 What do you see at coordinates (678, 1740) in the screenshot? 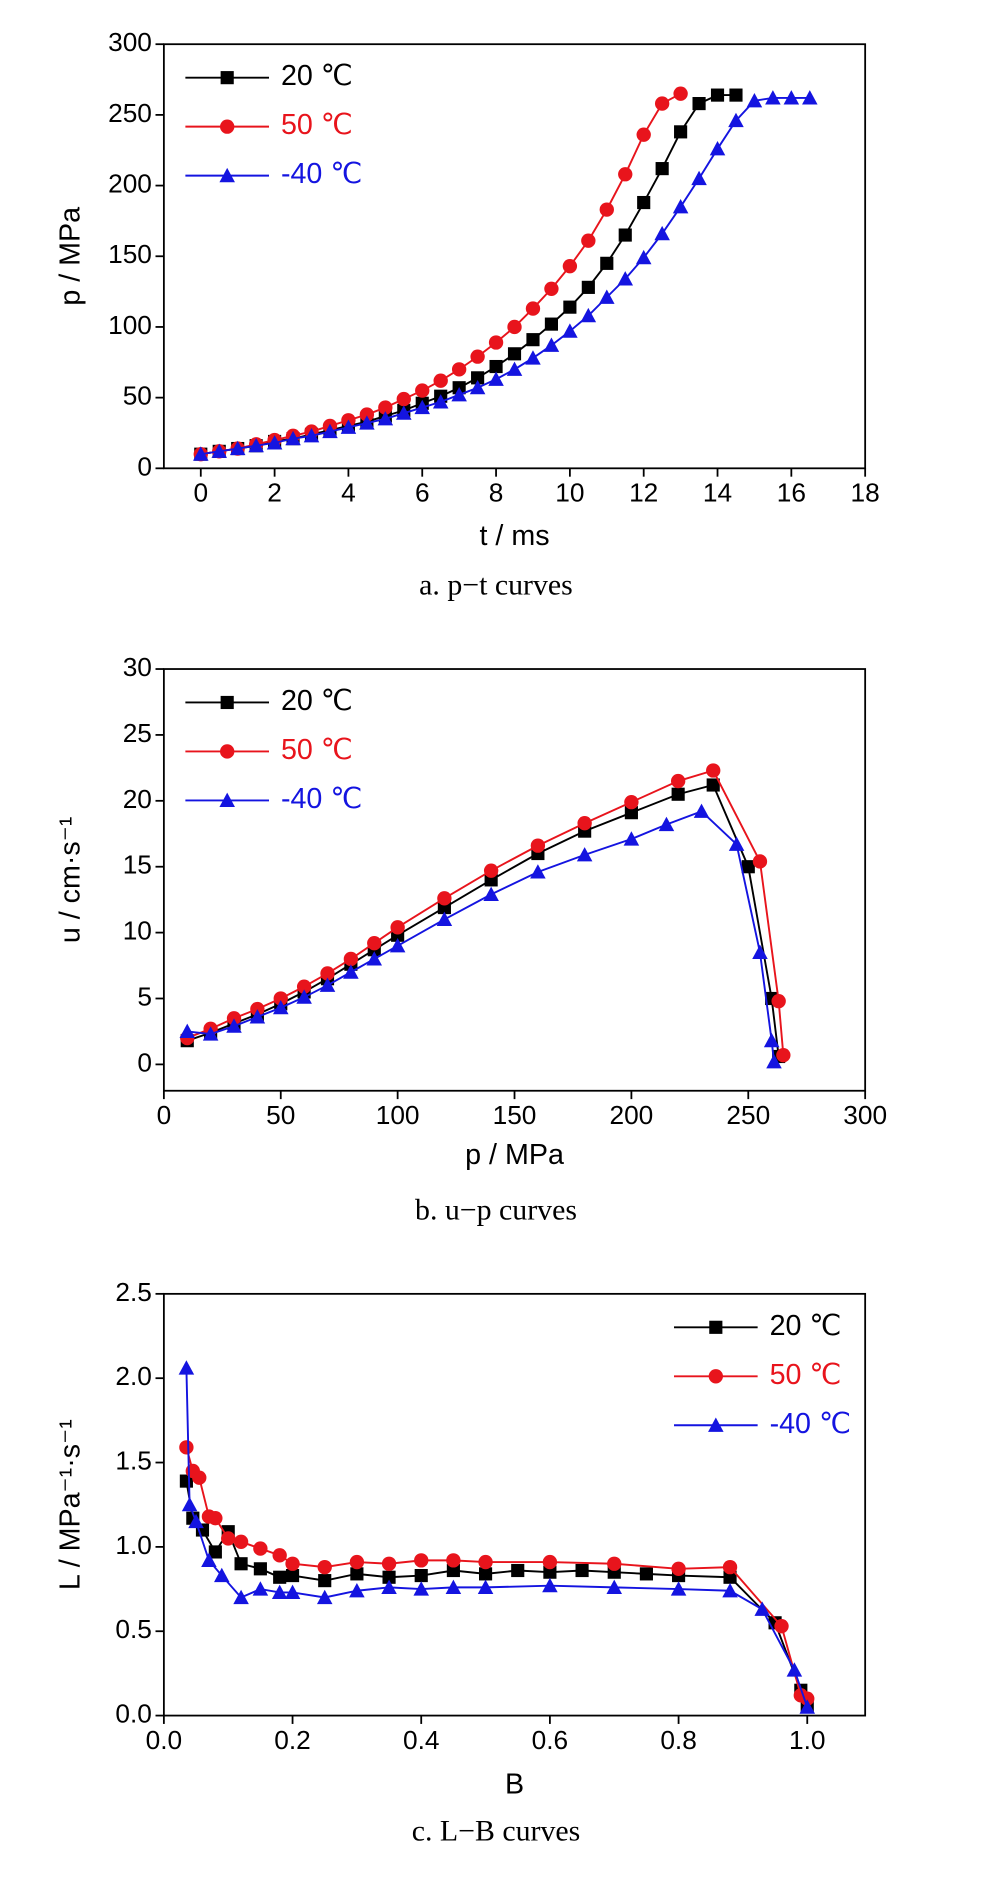
I see `x-tick-label: 0.8` at bounding box center [678, 1740].